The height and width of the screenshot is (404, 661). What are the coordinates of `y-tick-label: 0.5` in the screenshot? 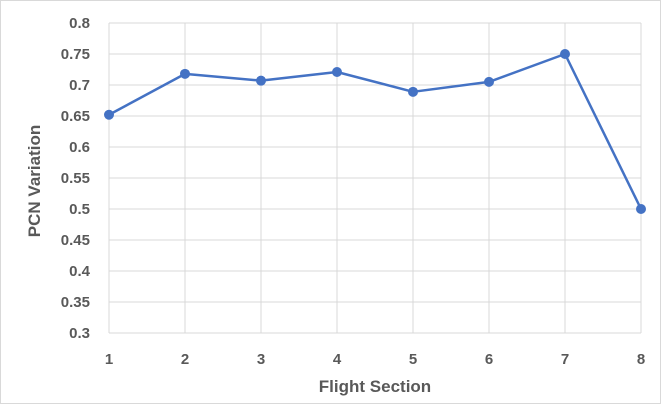 It's located at (79, 209).